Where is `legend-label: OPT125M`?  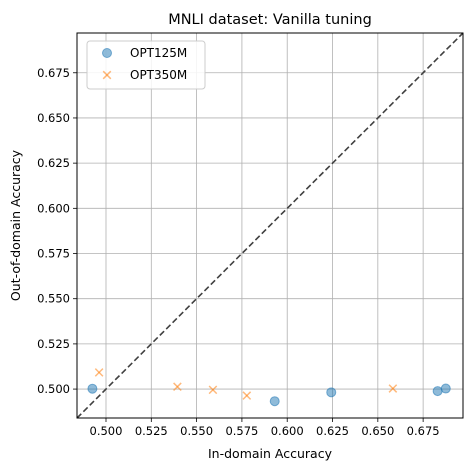
legend-label: OPT125M is located at coordinates (158, 53).